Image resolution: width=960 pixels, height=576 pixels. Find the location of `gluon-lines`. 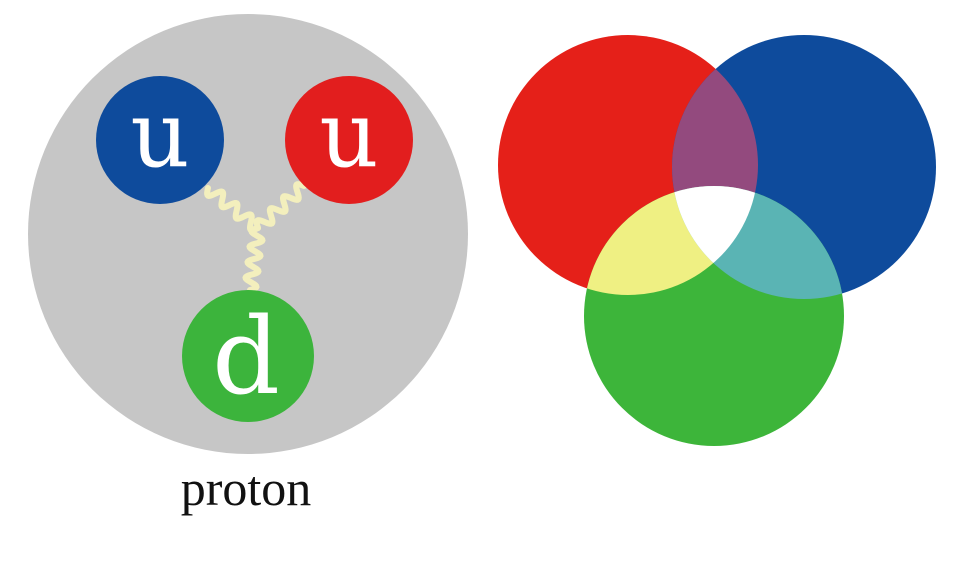

gluon-lines is located at coordinates (255, 237).